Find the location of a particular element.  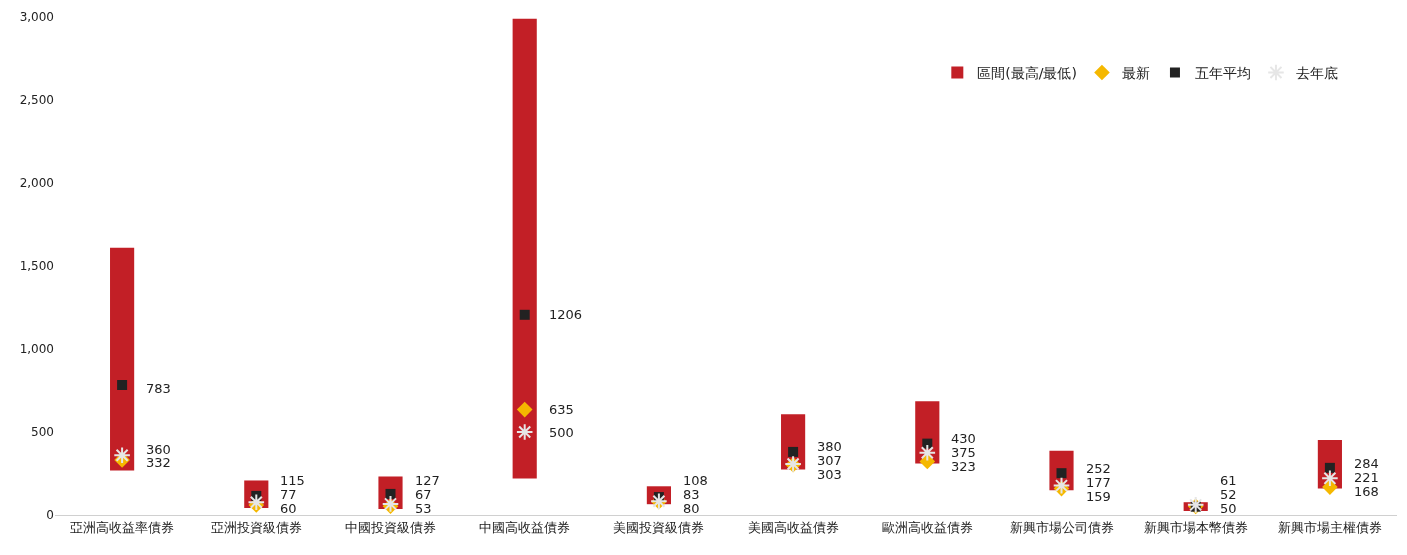

y-tick-label: 500 is located at coordinates (42, 432).